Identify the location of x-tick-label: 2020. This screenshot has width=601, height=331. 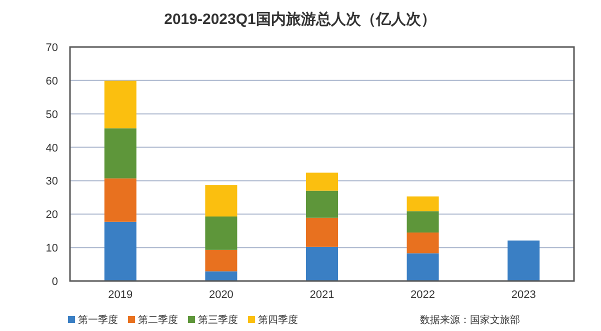
(221, 295).